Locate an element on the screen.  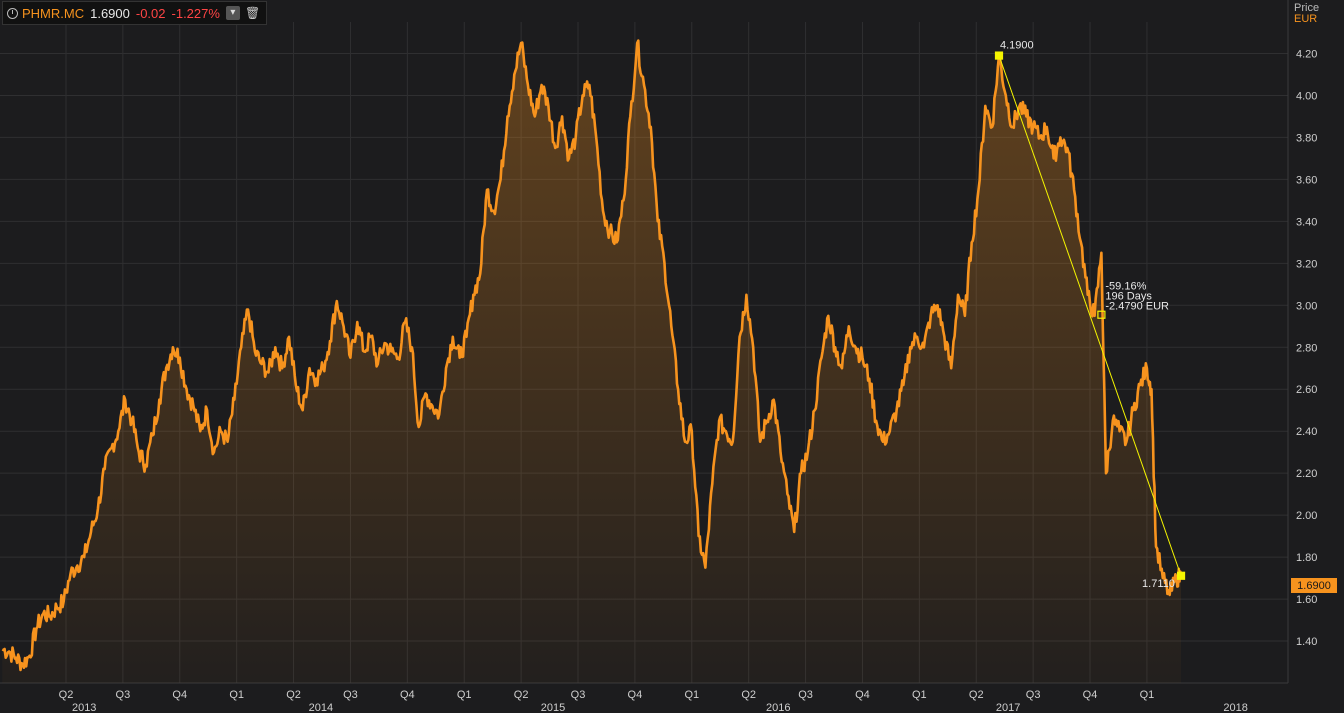
chevron-down-icon: ▾ is located at coordinates (232, 13).